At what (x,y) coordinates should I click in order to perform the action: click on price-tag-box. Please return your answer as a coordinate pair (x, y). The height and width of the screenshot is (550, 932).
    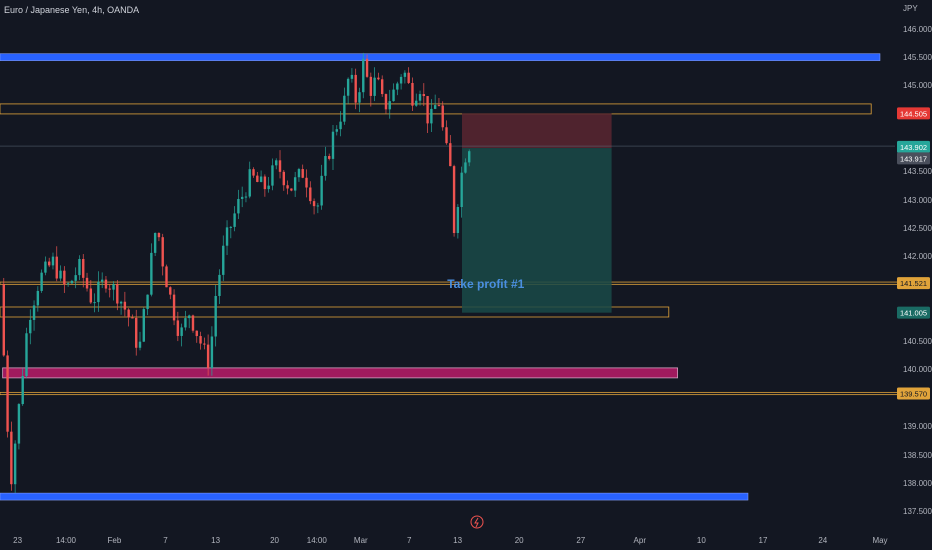
    Looking at the image, I should click on (913, 312).